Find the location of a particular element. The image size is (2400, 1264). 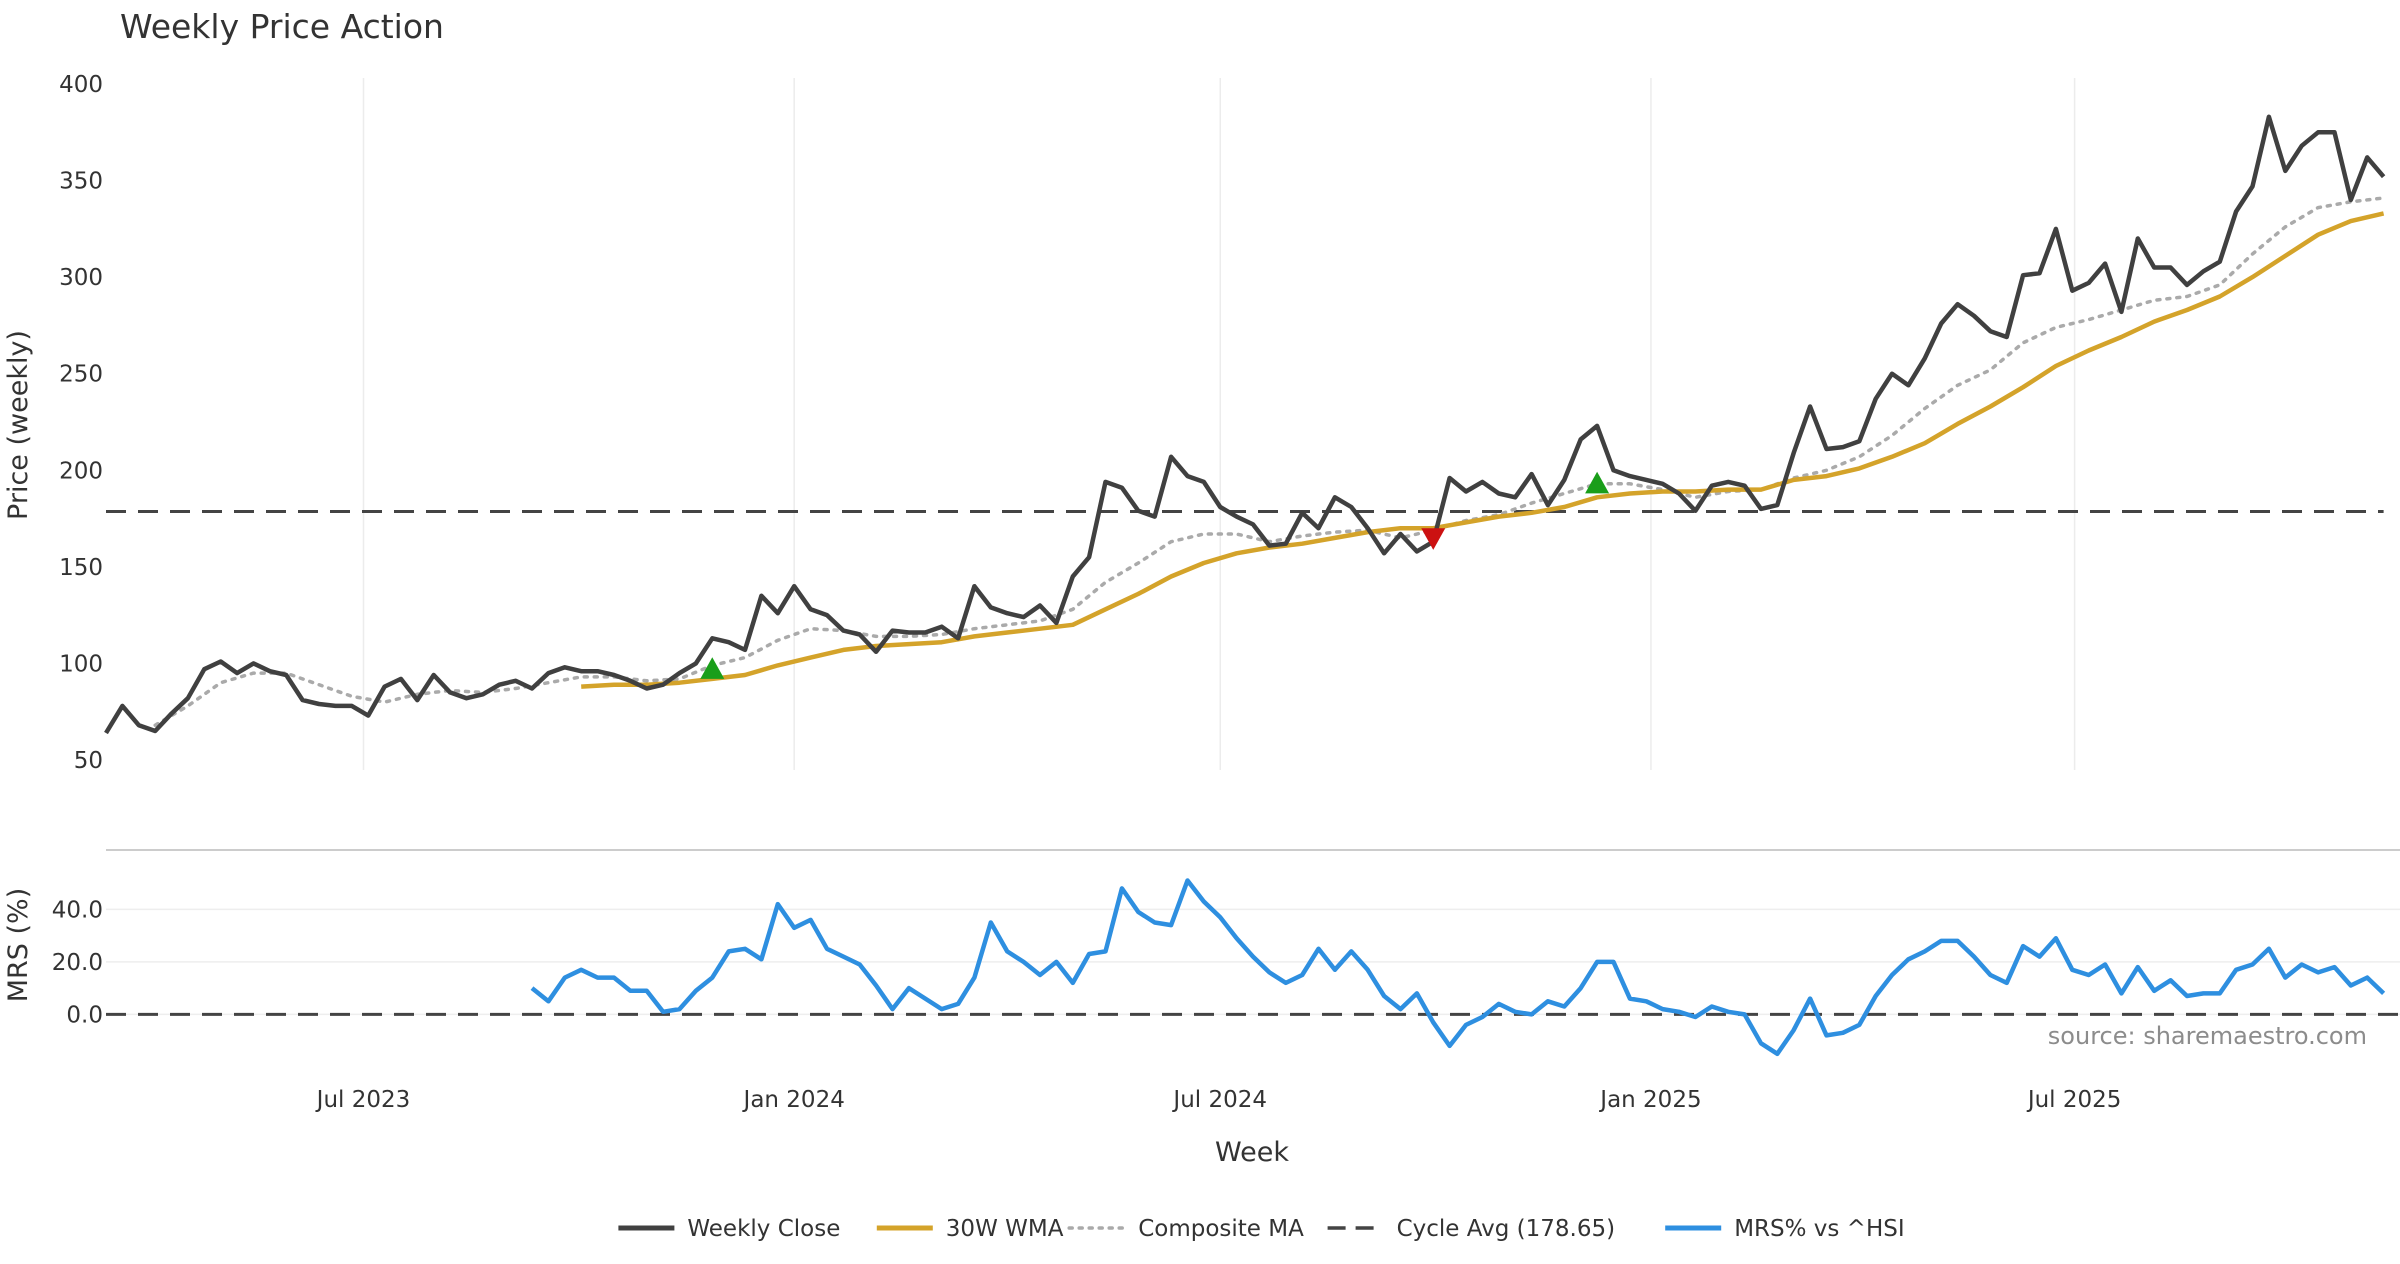

mrs-y-axis-title: MRS (%) is located at coordinates (18, 945).